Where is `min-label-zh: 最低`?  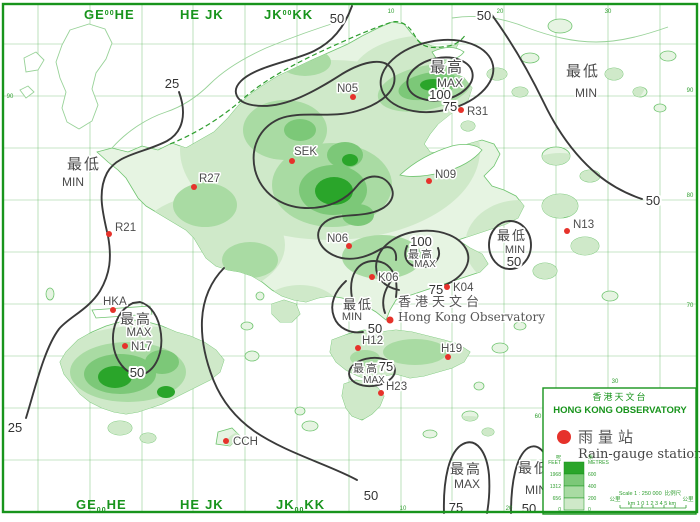 min-label-zh: 最低 is located at coordinates (512, 236).